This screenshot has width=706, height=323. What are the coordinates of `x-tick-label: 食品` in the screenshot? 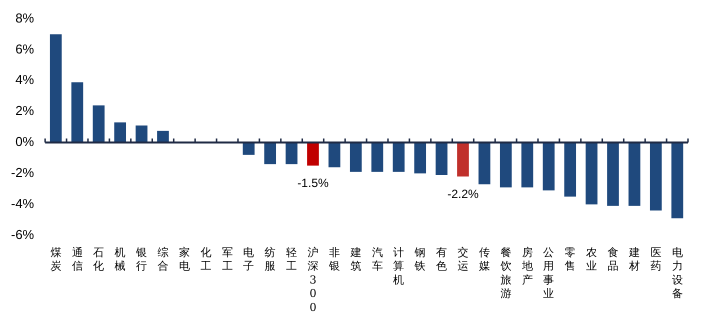 It's located at (612, 259).